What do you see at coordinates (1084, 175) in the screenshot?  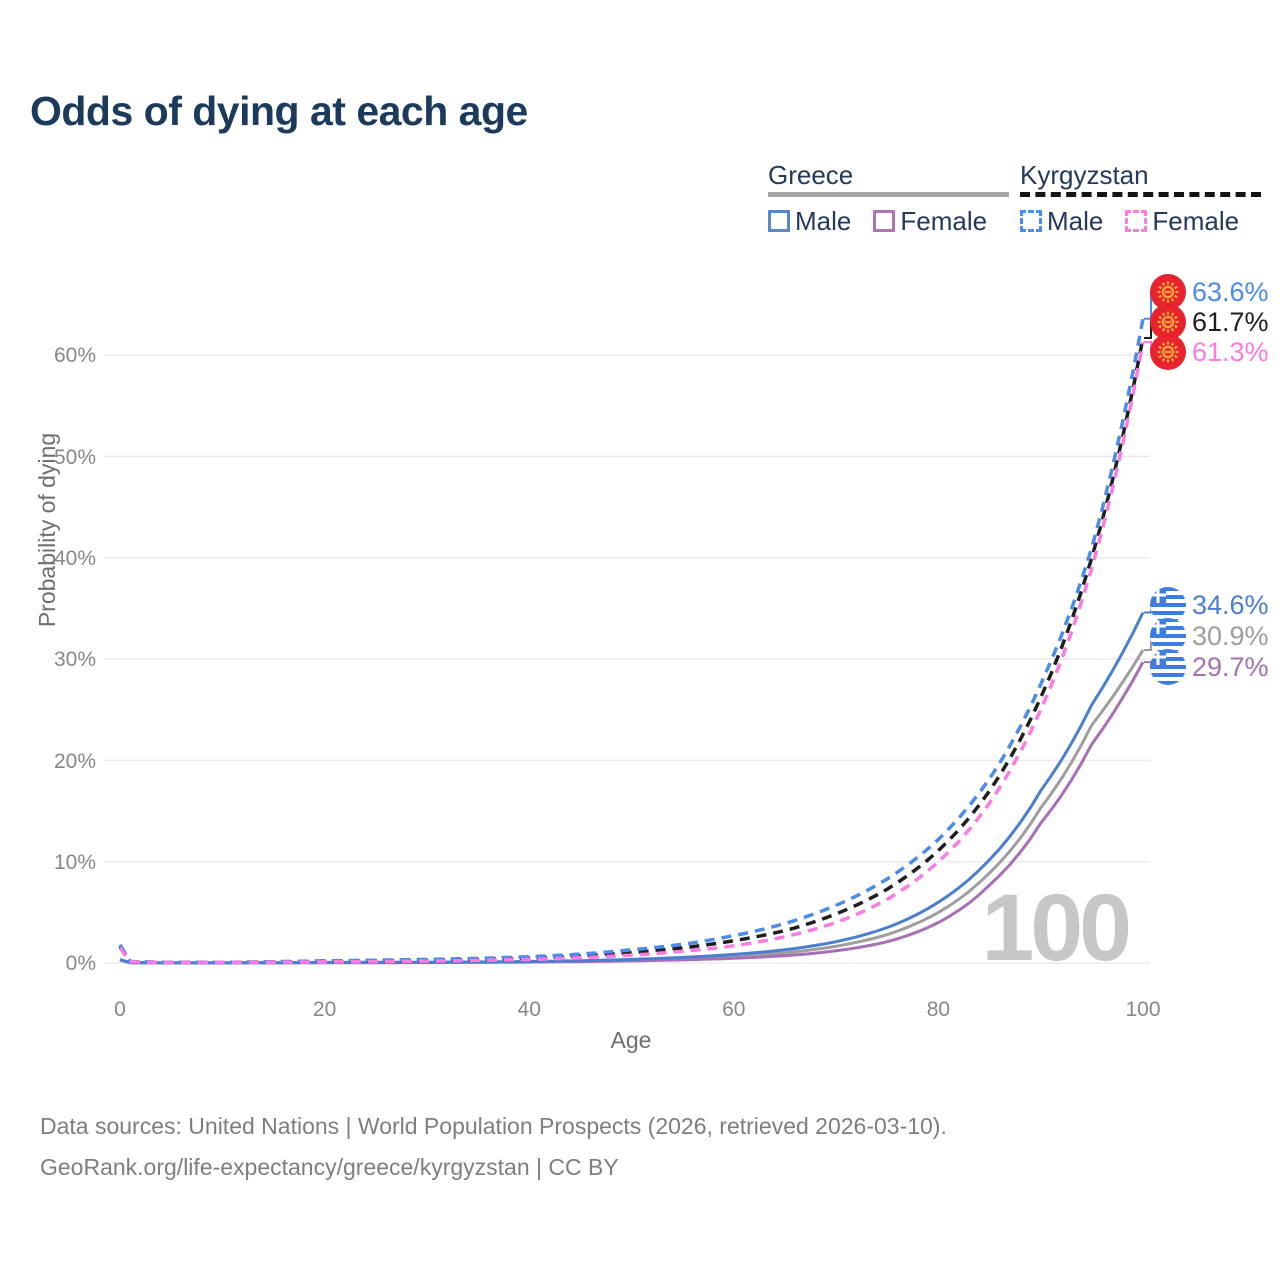 I see `legend-header-kyrgyzstan: Kyrgyzstan` at bounding box center [1084, 175].